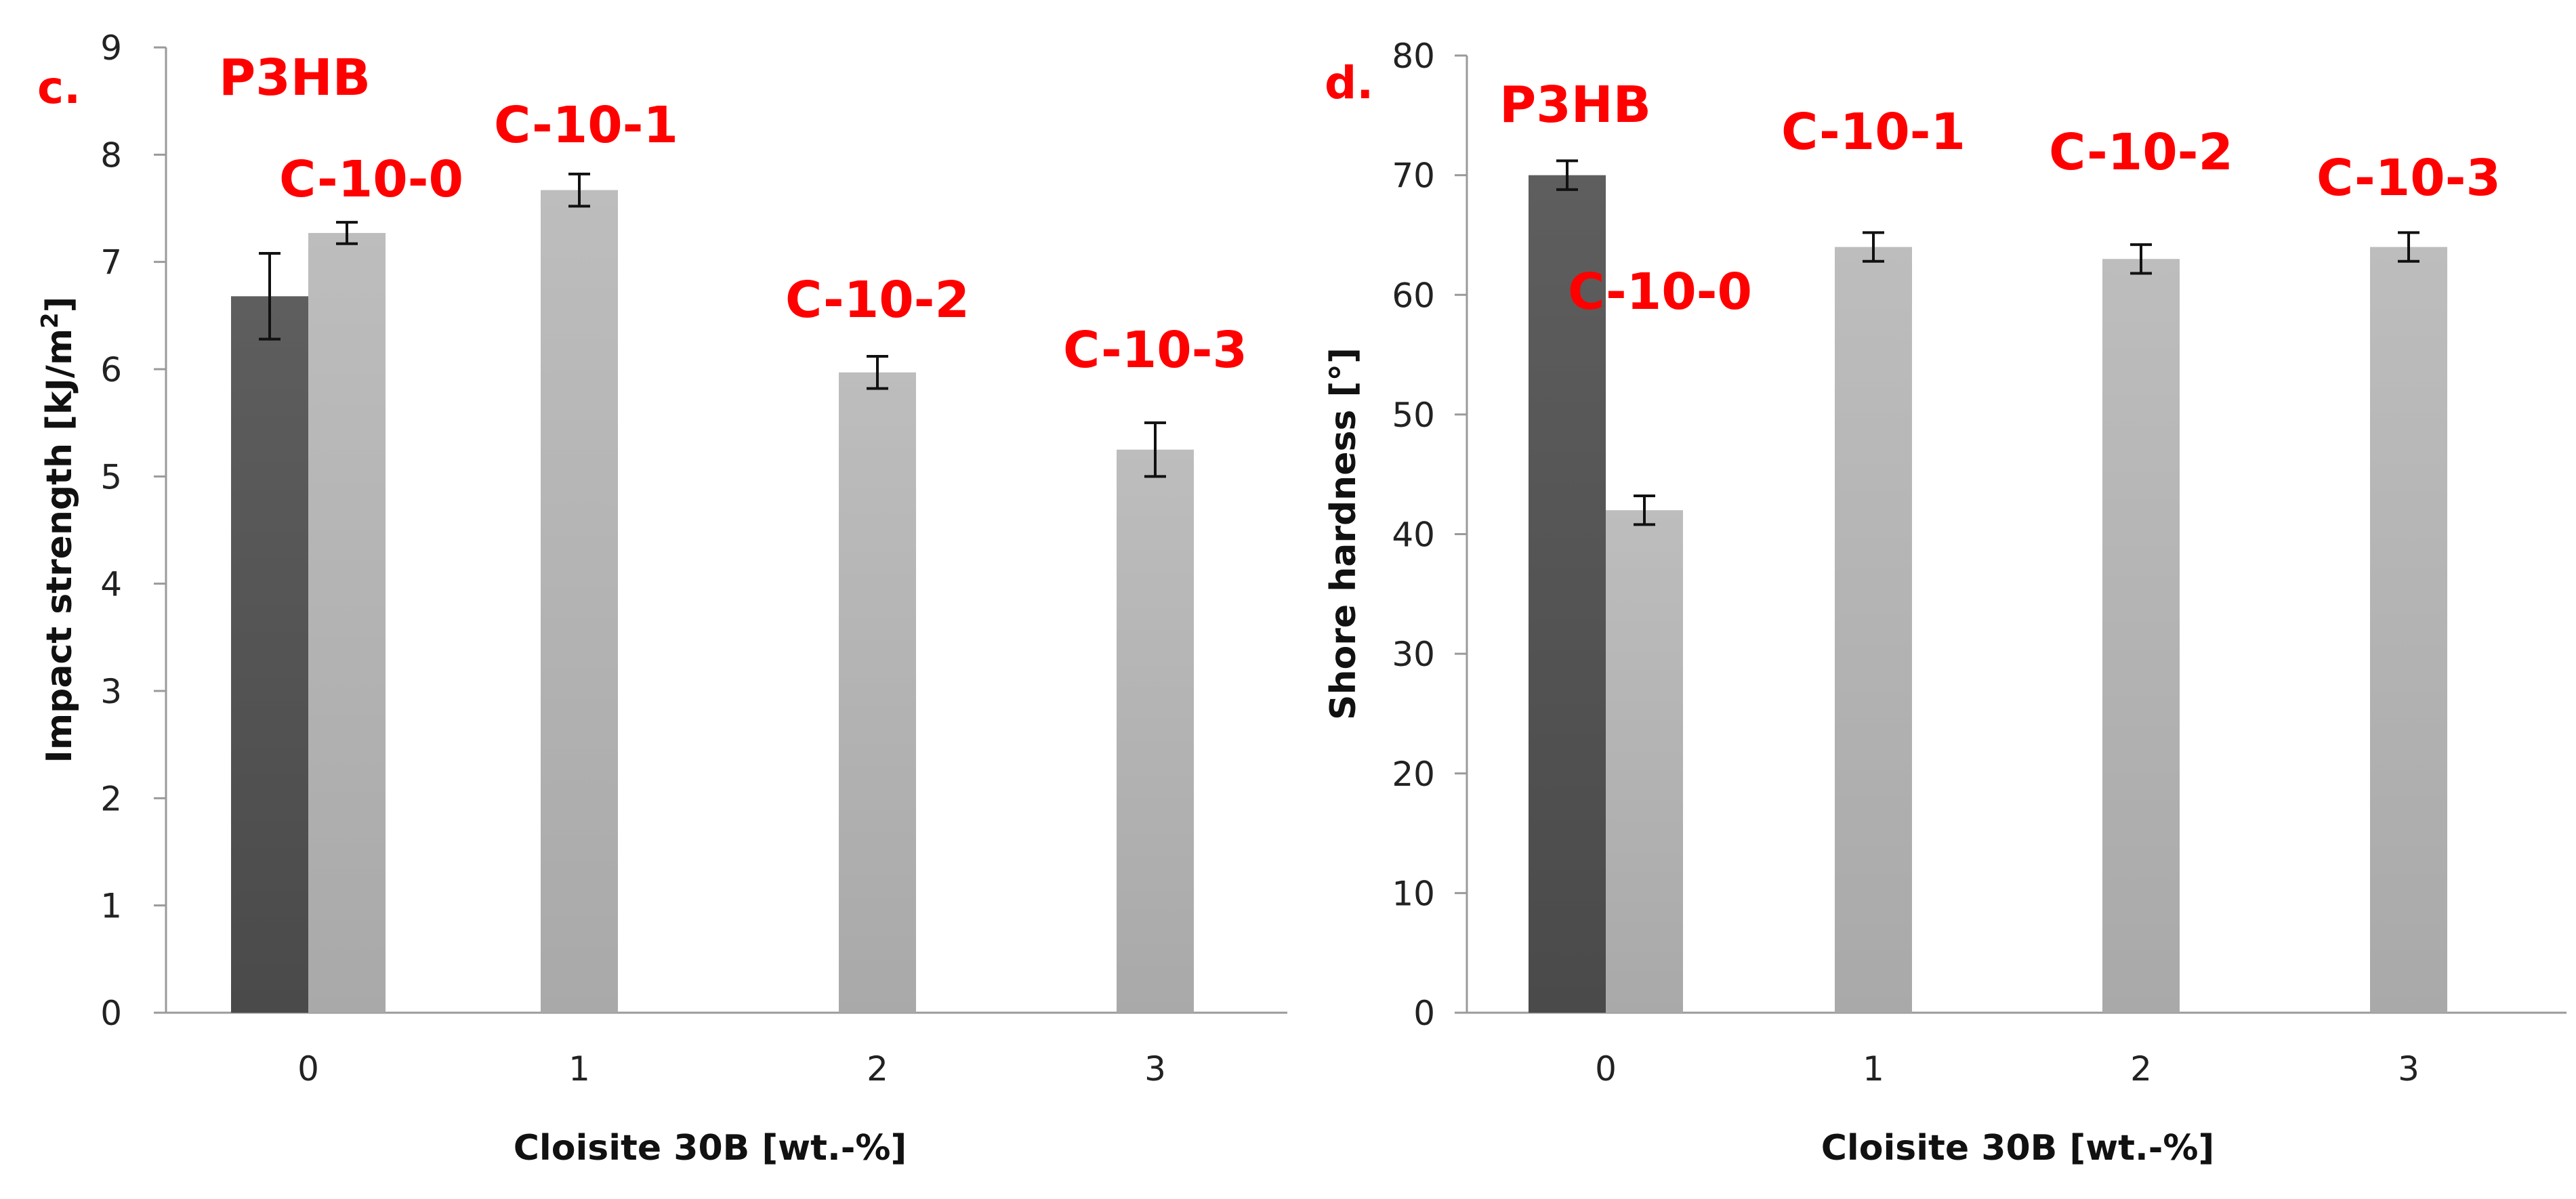 The image size is (2576, 1199). I want to click on y-tick-label: 4, so click(111, 585).